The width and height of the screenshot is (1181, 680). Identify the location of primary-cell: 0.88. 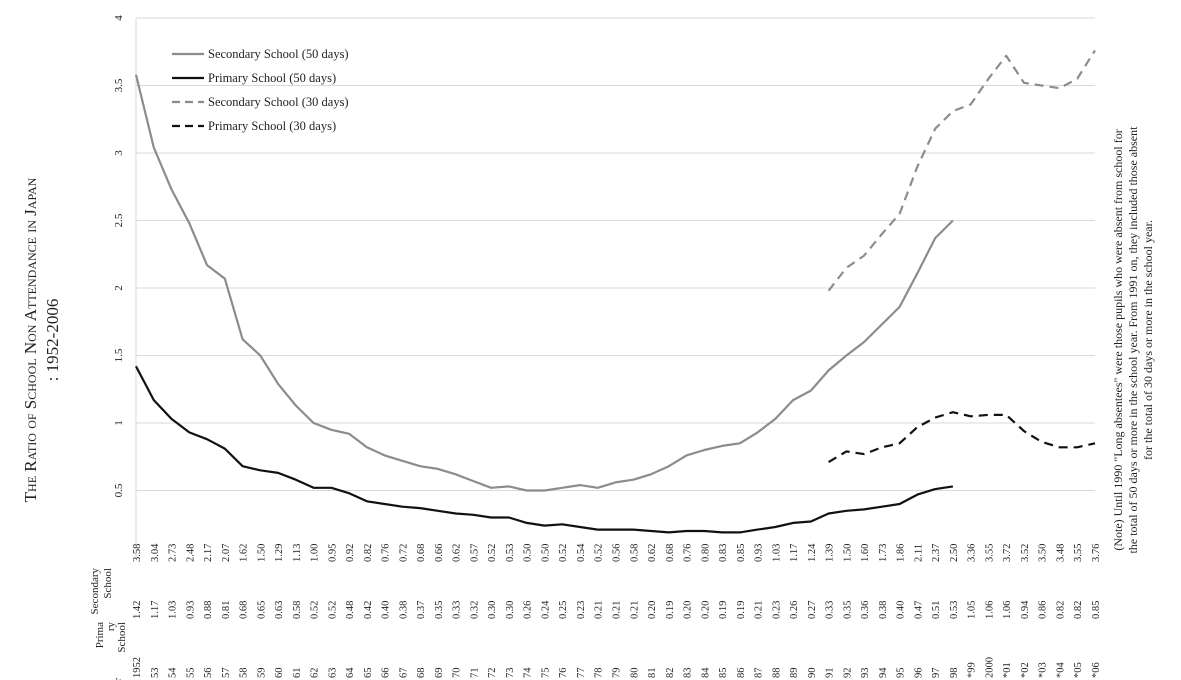
(208, 610).